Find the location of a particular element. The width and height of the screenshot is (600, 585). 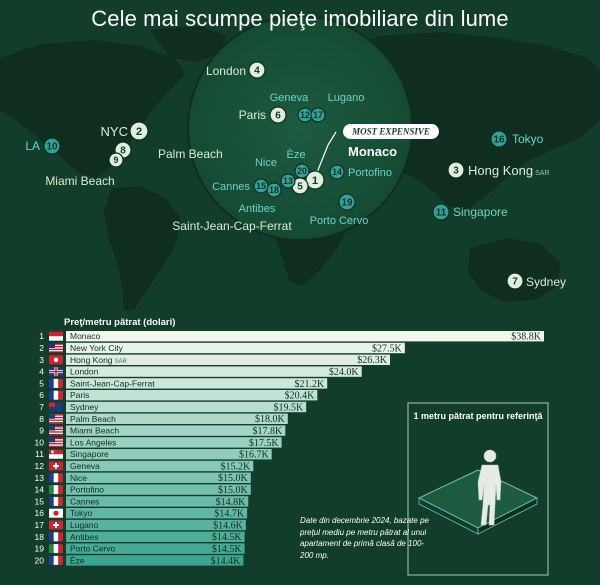

map-city-label: Geneva is located at coordinates (289, 98).